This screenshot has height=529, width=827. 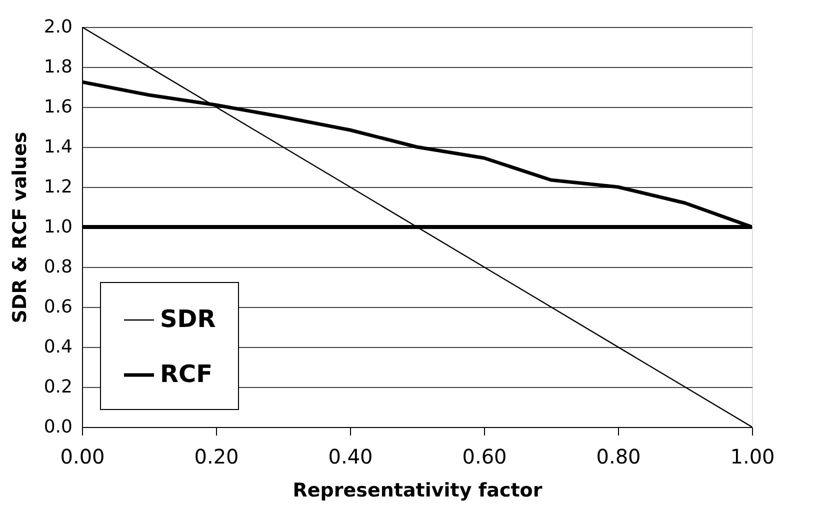 What do you see at coordinates (484, 456) in the screenshot?
I see `x-tick-label: 0.60` at bounding box center [484, 456].